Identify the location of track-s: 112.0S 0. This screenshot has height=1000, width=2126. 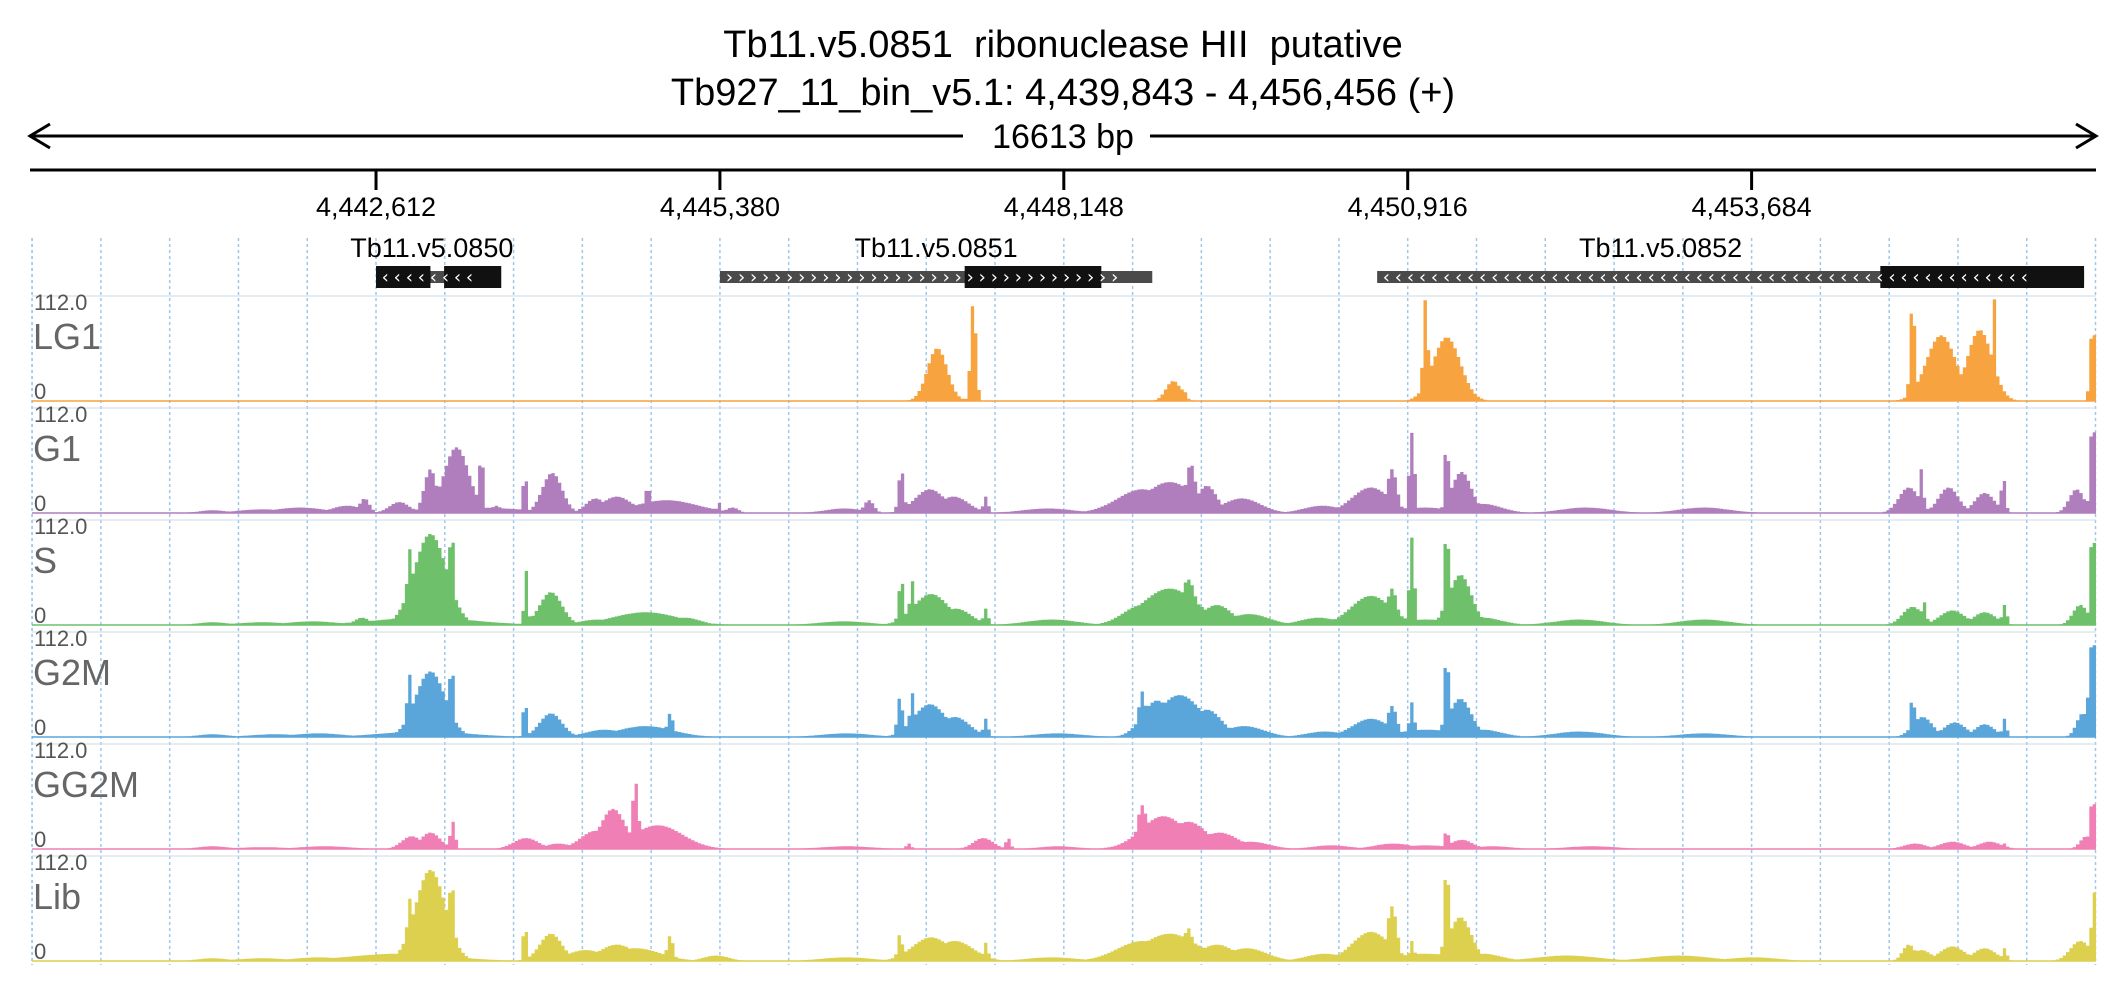
(1064, 571).